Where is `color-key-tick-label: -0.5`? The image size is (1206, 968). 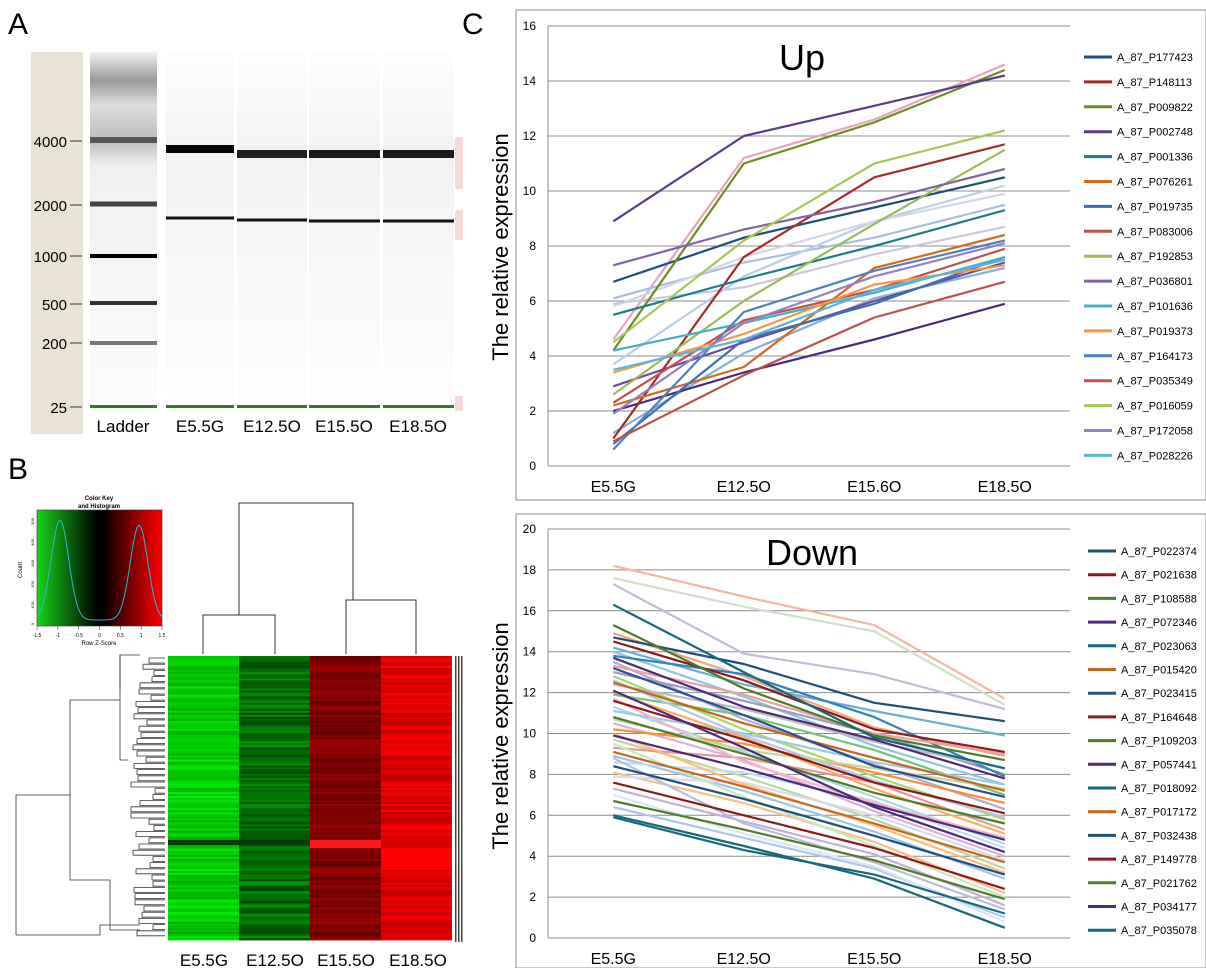 color-key-tick-label: -0.5 is located at coordinates (78, 636).